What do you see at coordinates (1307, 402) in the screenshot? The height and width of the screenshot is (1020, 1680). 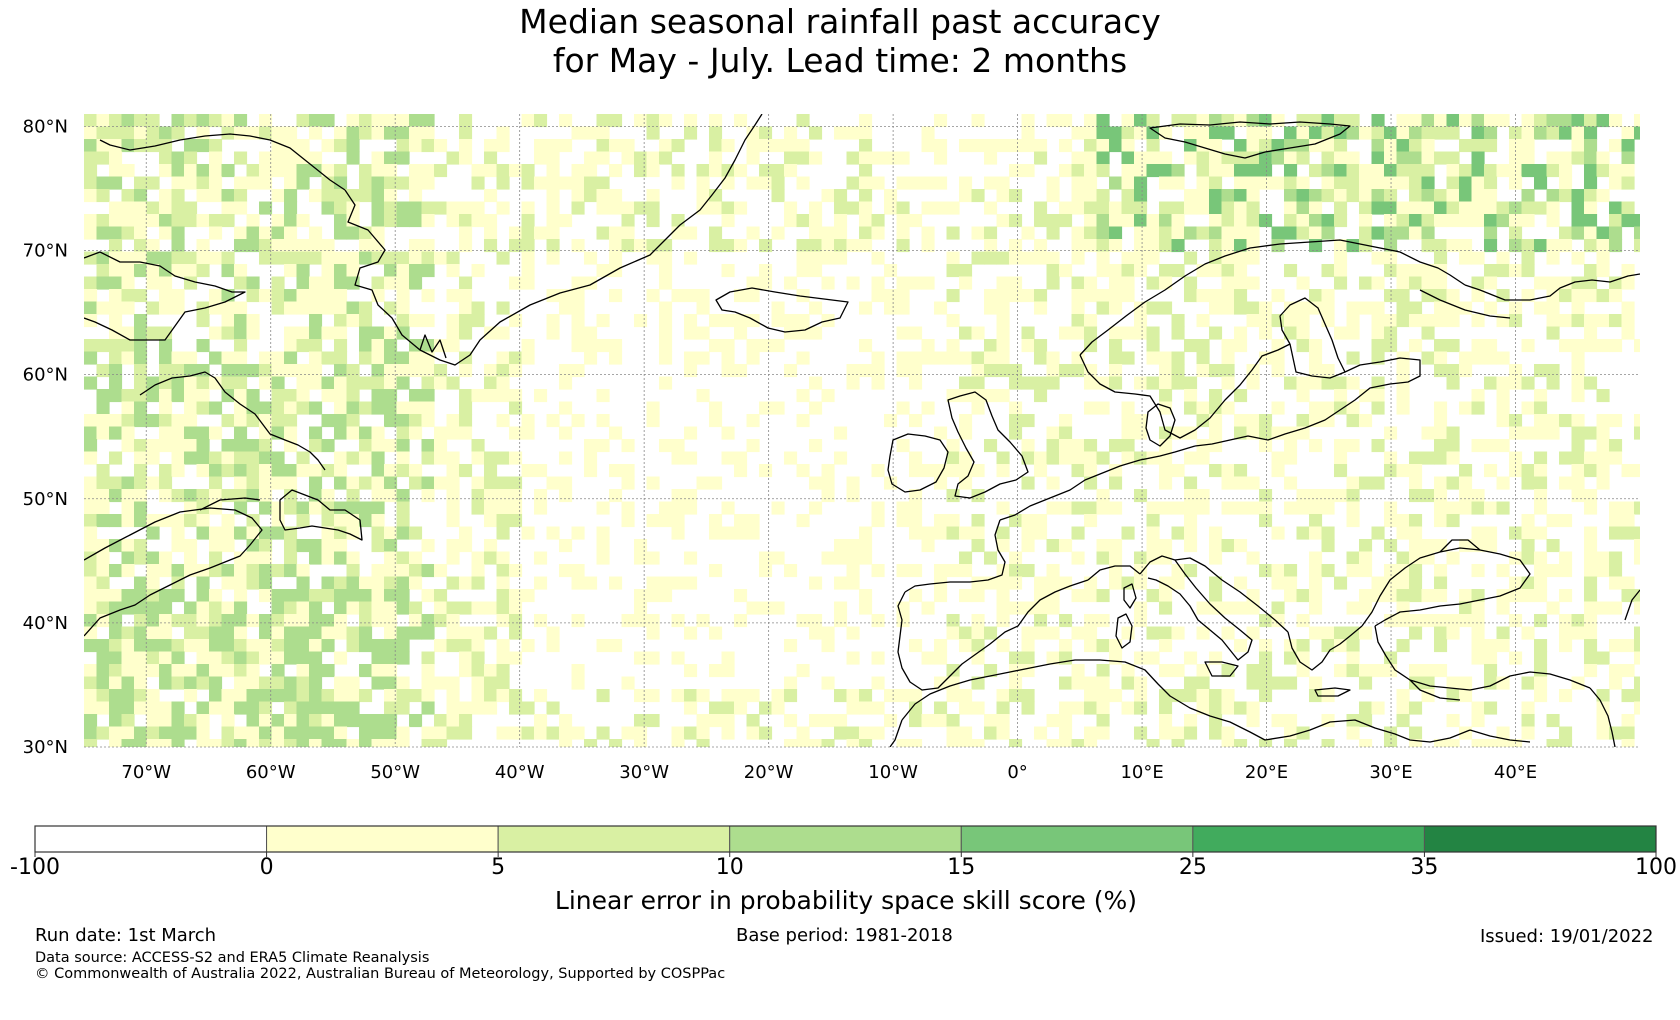 I see `coastline-finland-baltic` at bounding box center [1307, 402].